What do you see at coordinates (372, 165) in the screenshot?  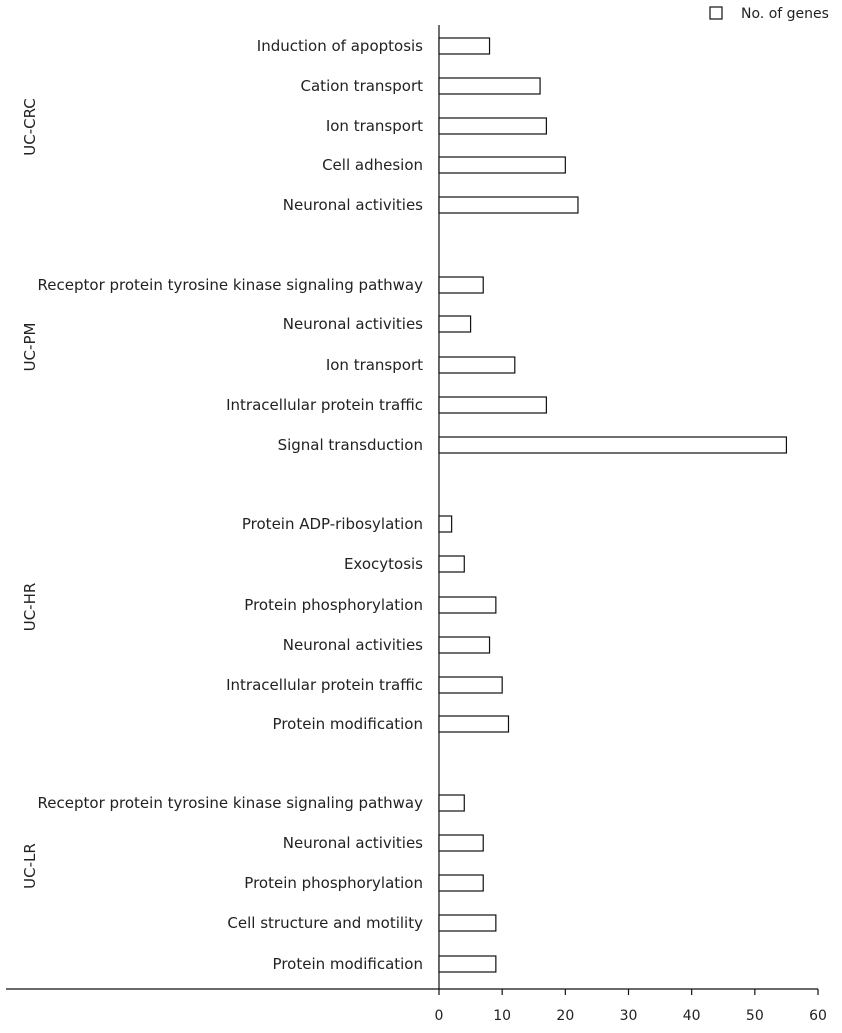 I see `category-label: Cell adhesion` at bounding box center [372, 165].